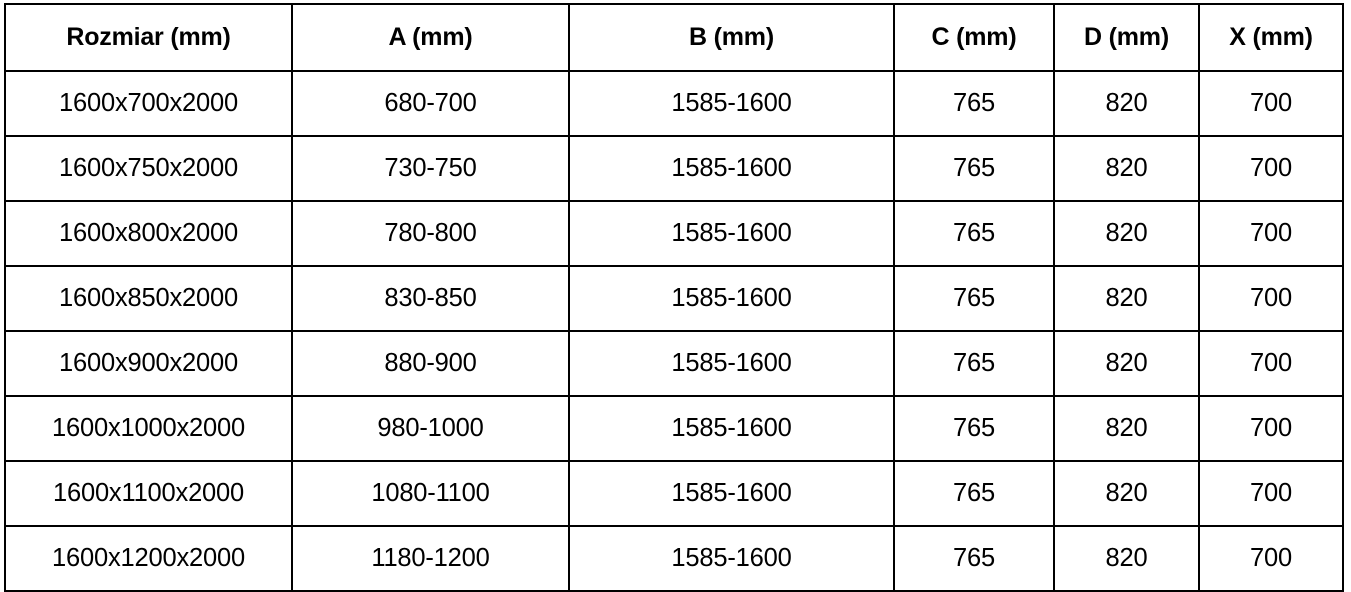 This screenshot has height=592, width=1351. What do you see at coordinates (430, 298) in the screenshot?
I see `cell-a: 830-850` at bounding box center [430, 298].